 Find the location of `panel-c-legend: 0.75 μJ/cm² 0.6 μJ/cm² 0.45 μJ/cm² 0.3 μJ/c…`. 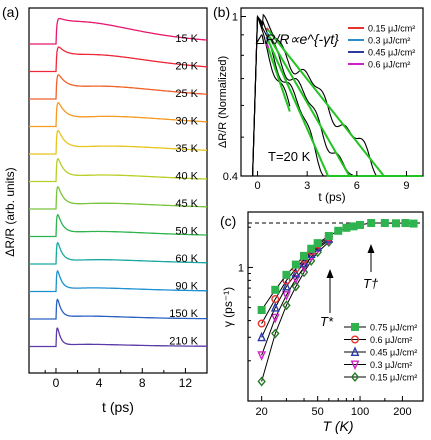

panel-c-legend: 0.75 μJ/cm² 0.6 μJ/cm² 0.45 μJ/cm² 0.3 μJ/c… is located at coordinates (380, 353).